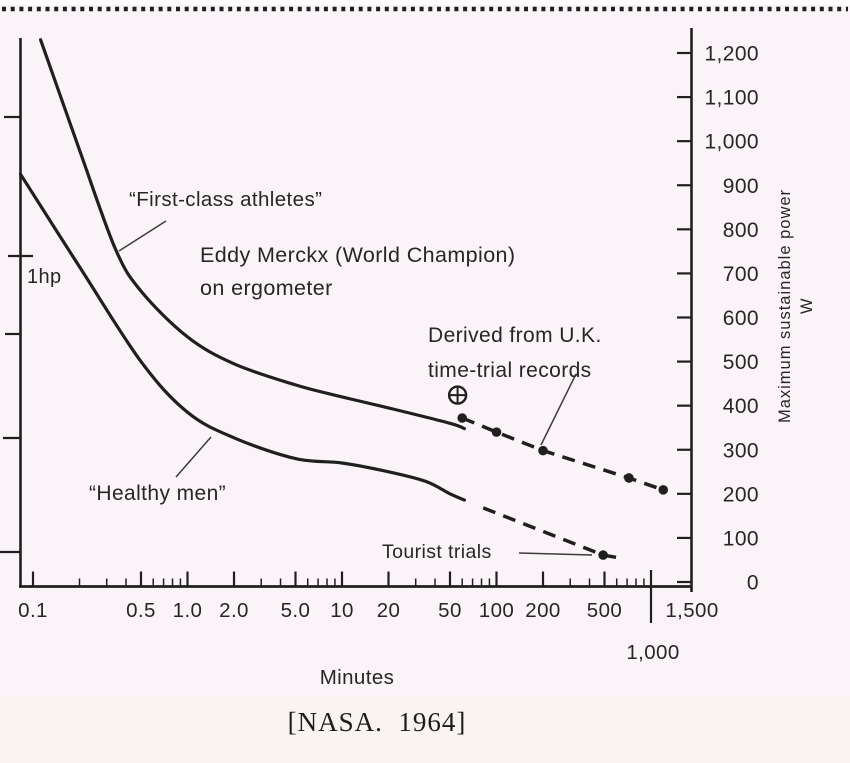 The image size is (850, 763). I want to click on x-tick-label: 200, so click(542, 610).